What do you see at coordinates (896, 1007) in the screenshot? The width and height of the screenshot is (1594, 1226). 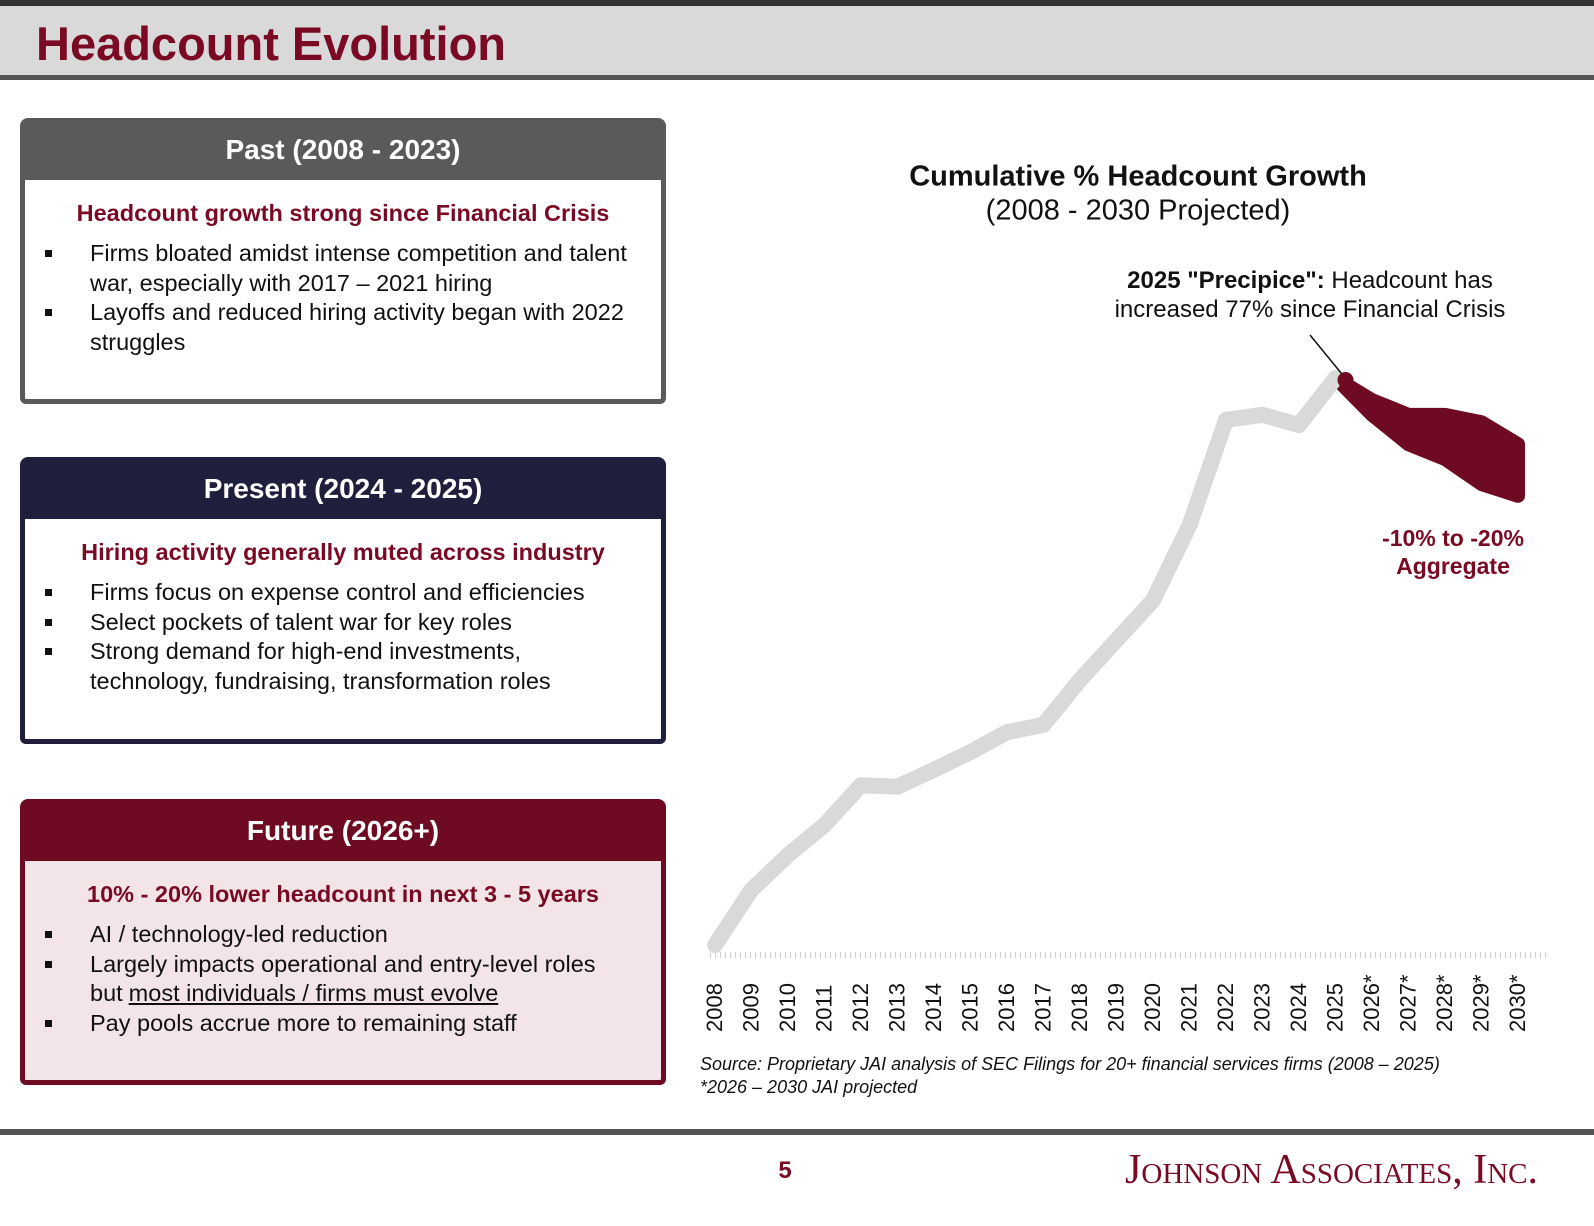 I see `x-tick-label: 2013` at bounding box center [896, 1007].